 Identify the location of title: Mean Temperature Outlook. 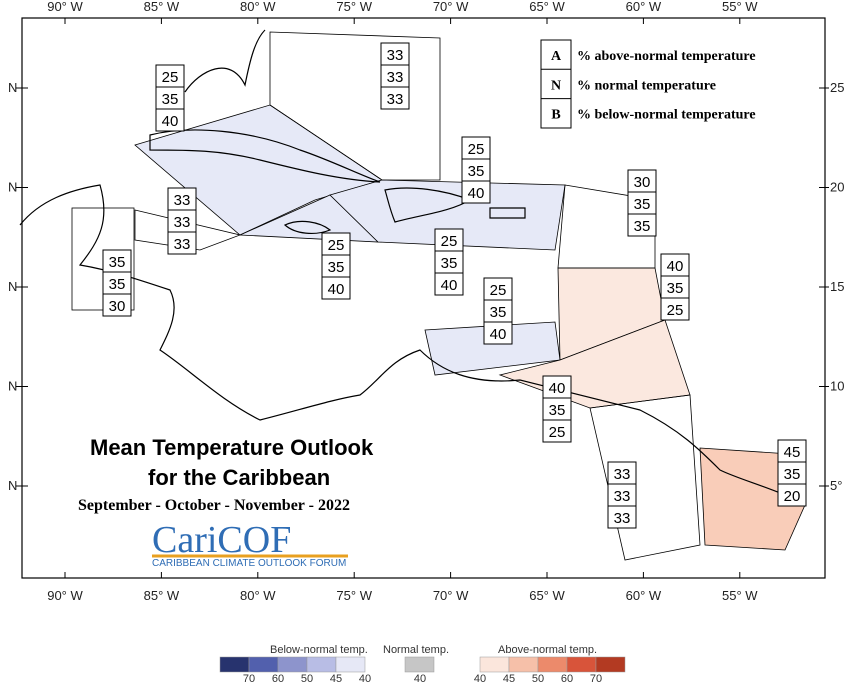
(232, 447).